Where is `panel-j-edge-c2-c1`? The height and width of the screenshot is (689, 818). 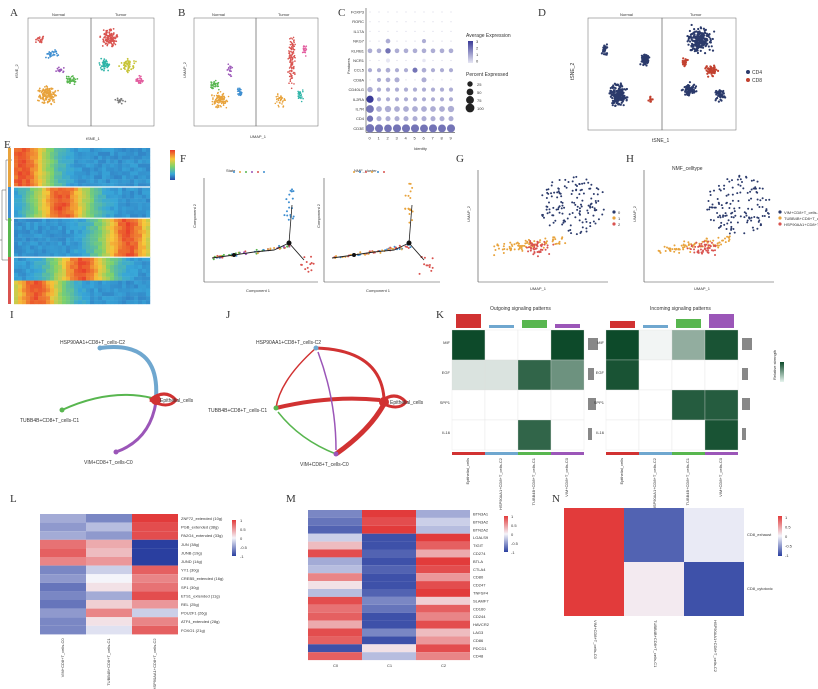 panel-j-edge-c2-c1 is located at coordinates (296, 378).